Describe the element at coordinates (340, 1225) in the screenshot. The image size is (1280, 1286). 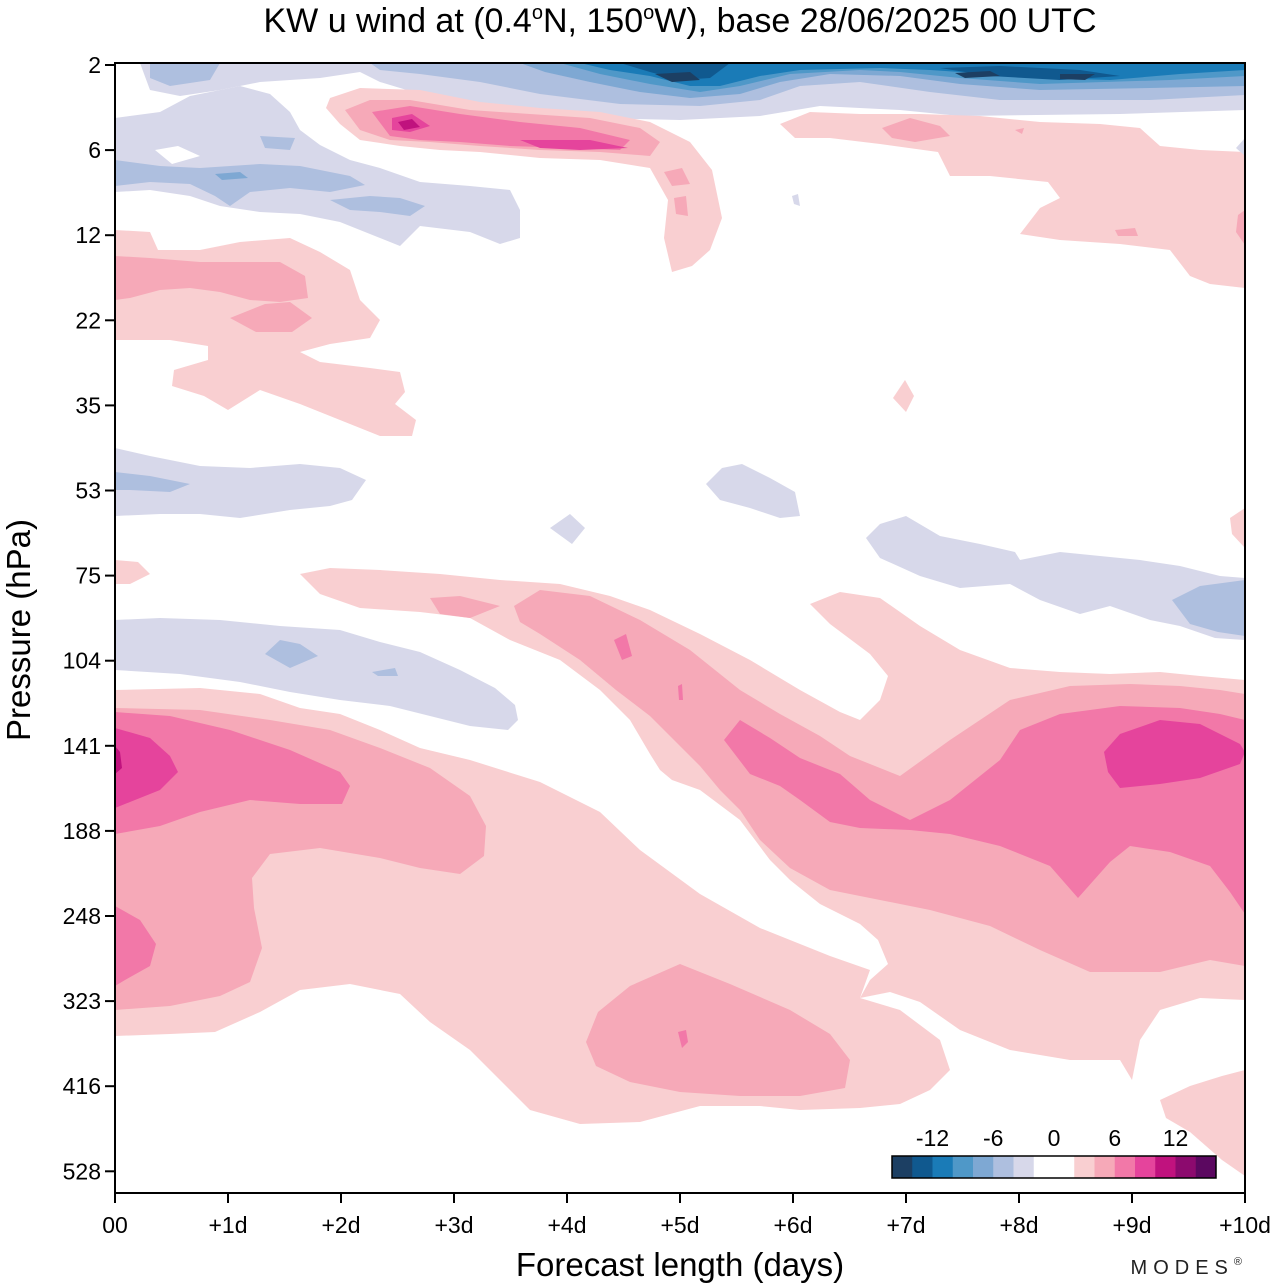
I see `x-tick-label: +2d` at that location.